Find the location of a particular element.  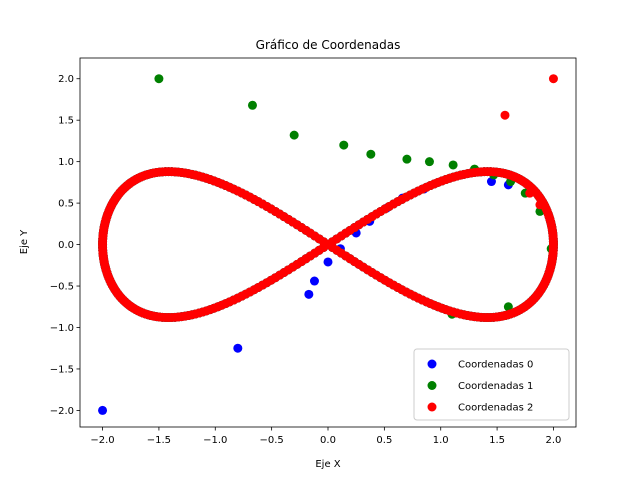

y-axis-label: Eje Y is located at coordinates (24, 241).